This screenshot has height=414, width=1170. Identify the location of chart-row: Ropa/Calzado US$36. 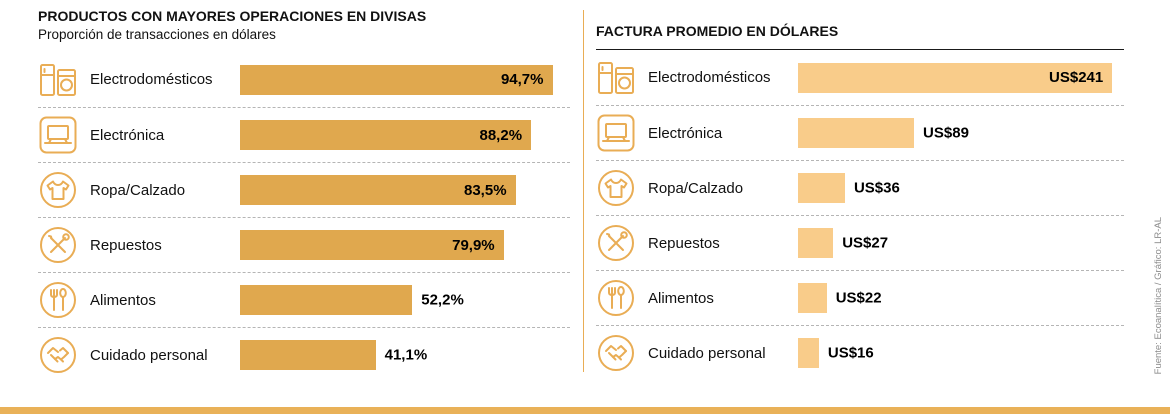
(860, 187).